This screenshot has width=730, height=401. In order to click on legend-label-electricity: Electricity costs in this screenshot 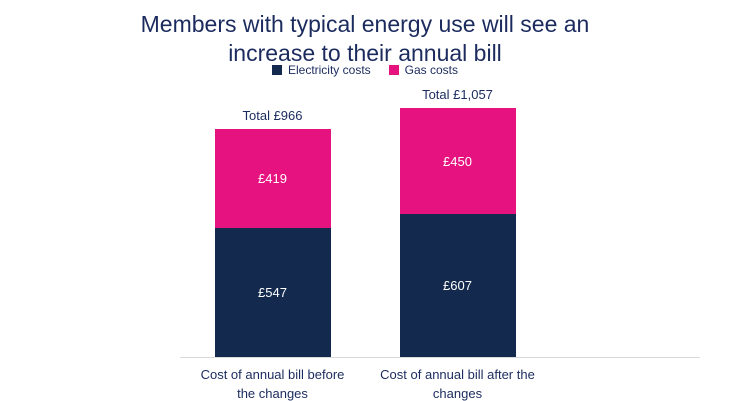, I will do `click(329, 70)`.